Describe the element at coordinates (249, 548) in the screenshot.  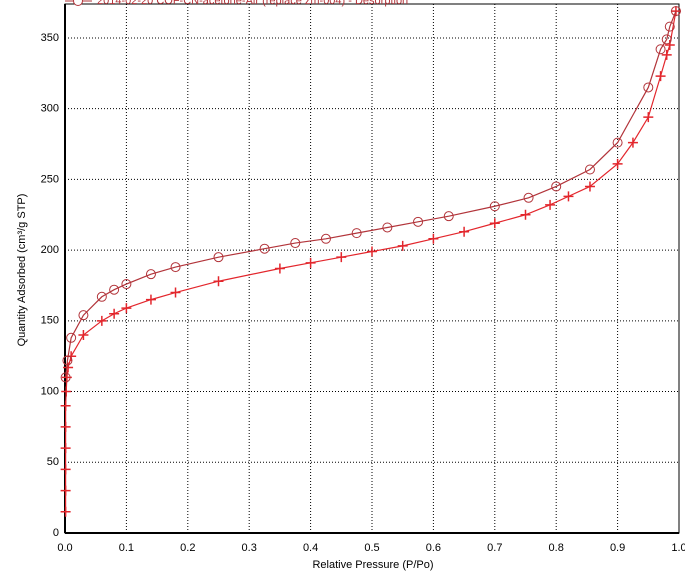
I see `x-tick-label: 0.3` at that location.